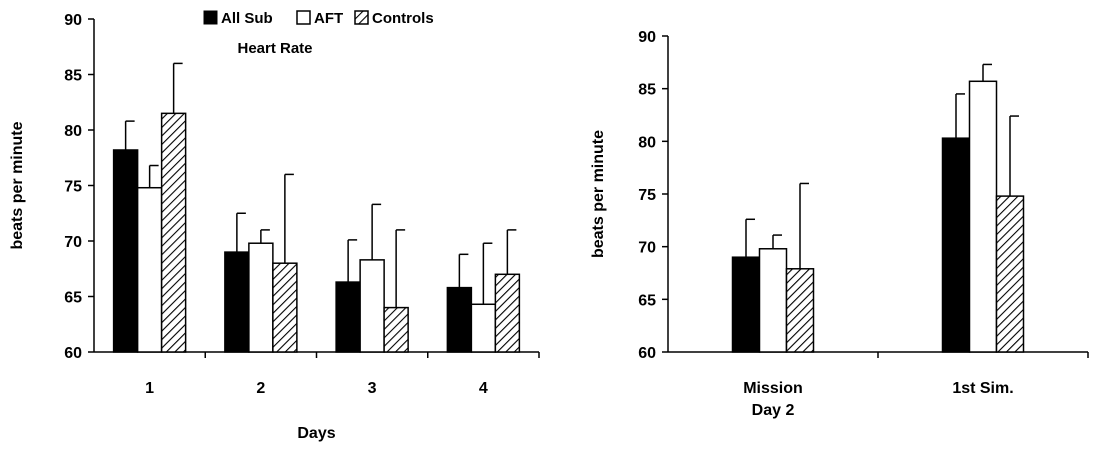 The height and width of the screenshot is (449, 1094). I want to click on x-tick-label: Day 2, so click(773, 410).